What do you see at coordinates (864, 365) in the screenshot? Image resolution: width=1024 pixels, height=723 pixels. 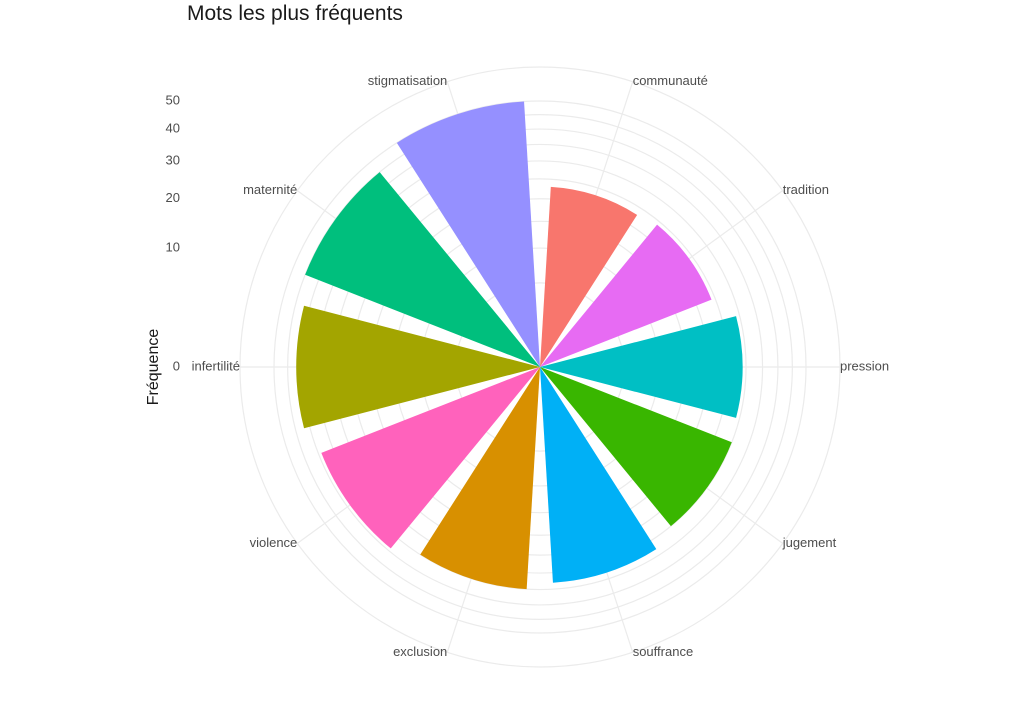 I see `category-label: pression` at bounding box center [864, 365].